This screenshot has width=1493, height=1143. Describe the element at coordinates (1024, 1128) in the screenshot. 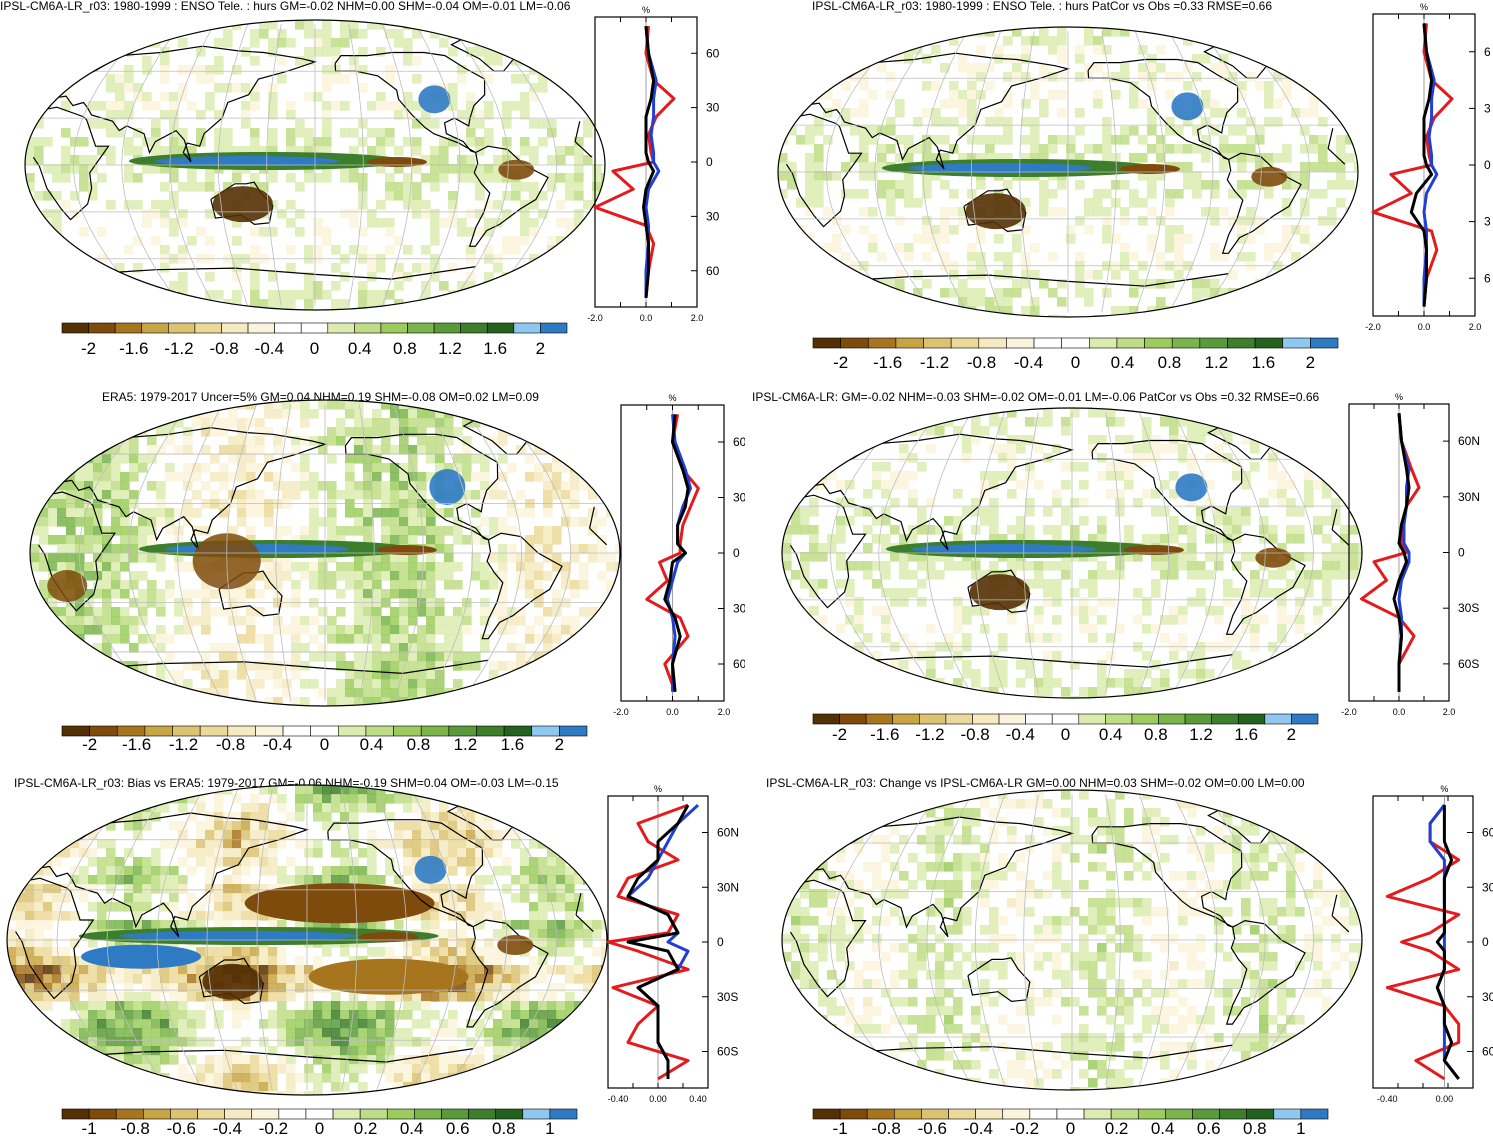

I see `colorbar-label: -0.2` at that location.